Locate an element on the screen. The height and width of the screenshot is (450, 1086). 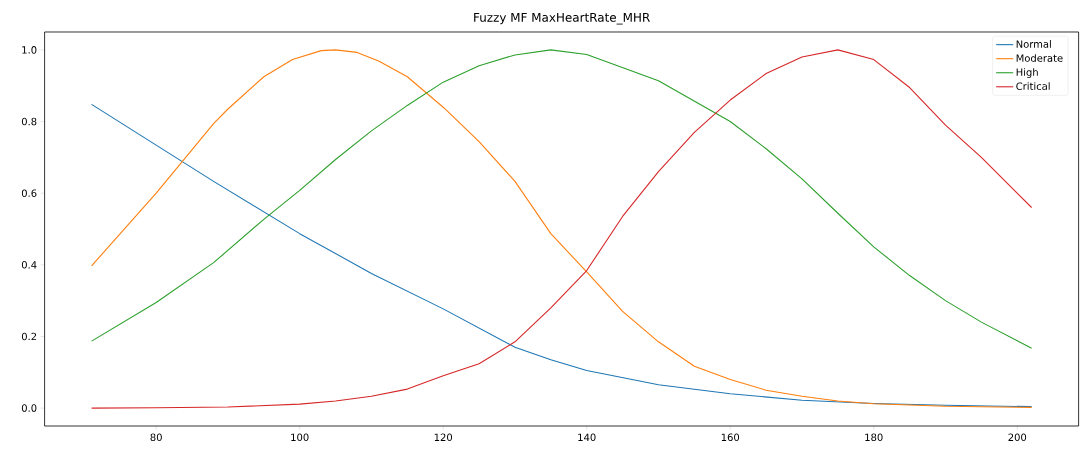
y-tick-label: 0.8 is located at coordinates (29, 121).